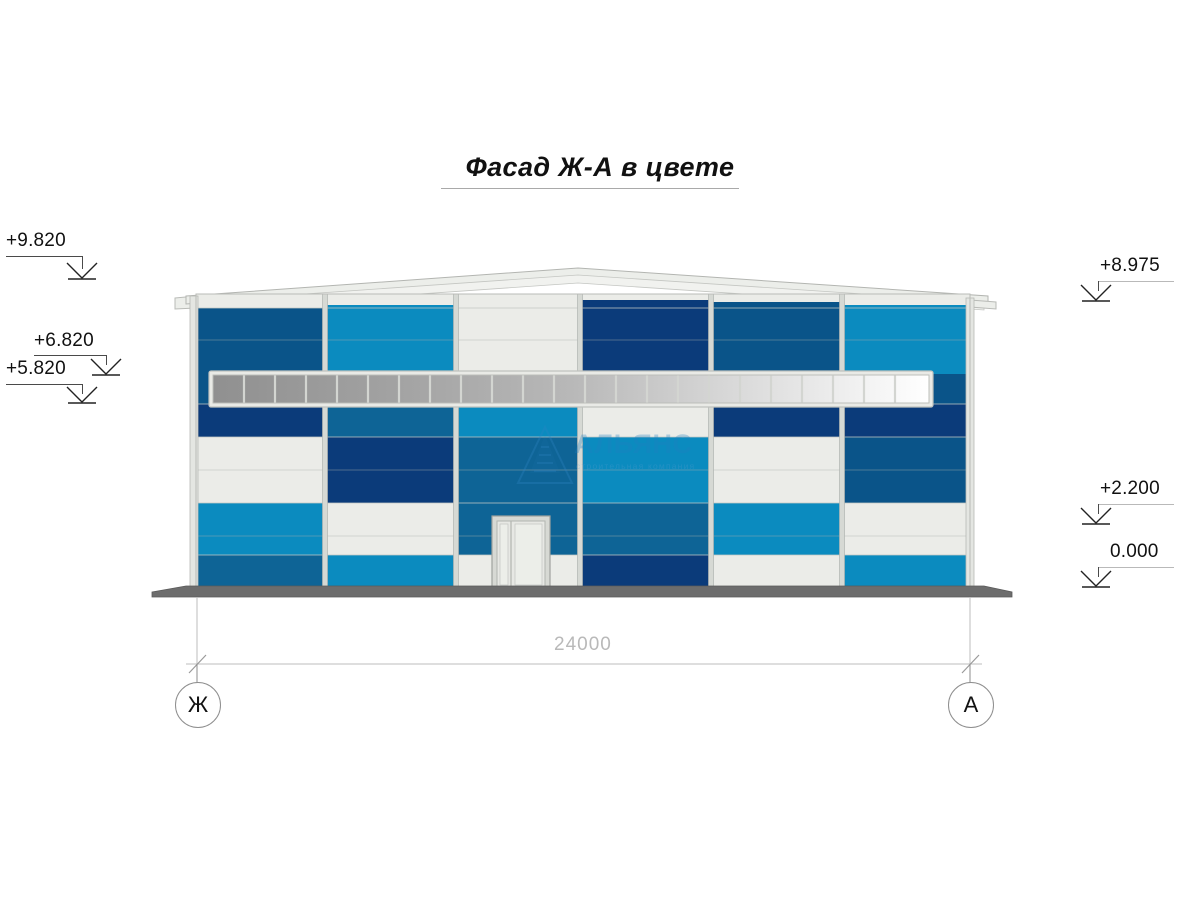 The height and width of the screenshot is (900, 1200). I want to click on entrance-door, so click(521, 552).